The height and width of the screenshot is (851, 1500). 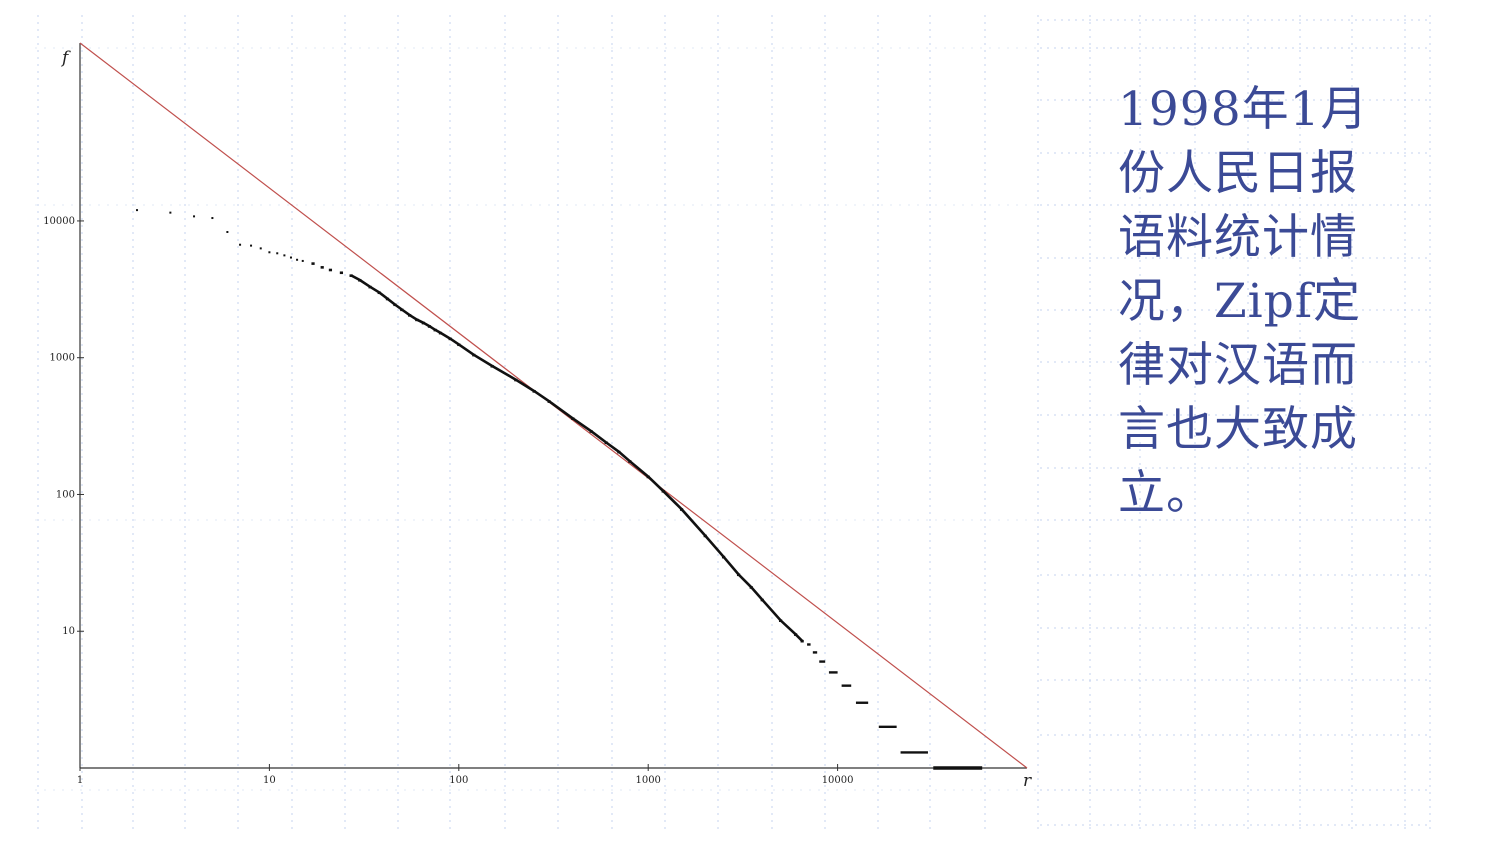 I want to click on caption-line: 份人民日报, so click(x=1238, y=173).